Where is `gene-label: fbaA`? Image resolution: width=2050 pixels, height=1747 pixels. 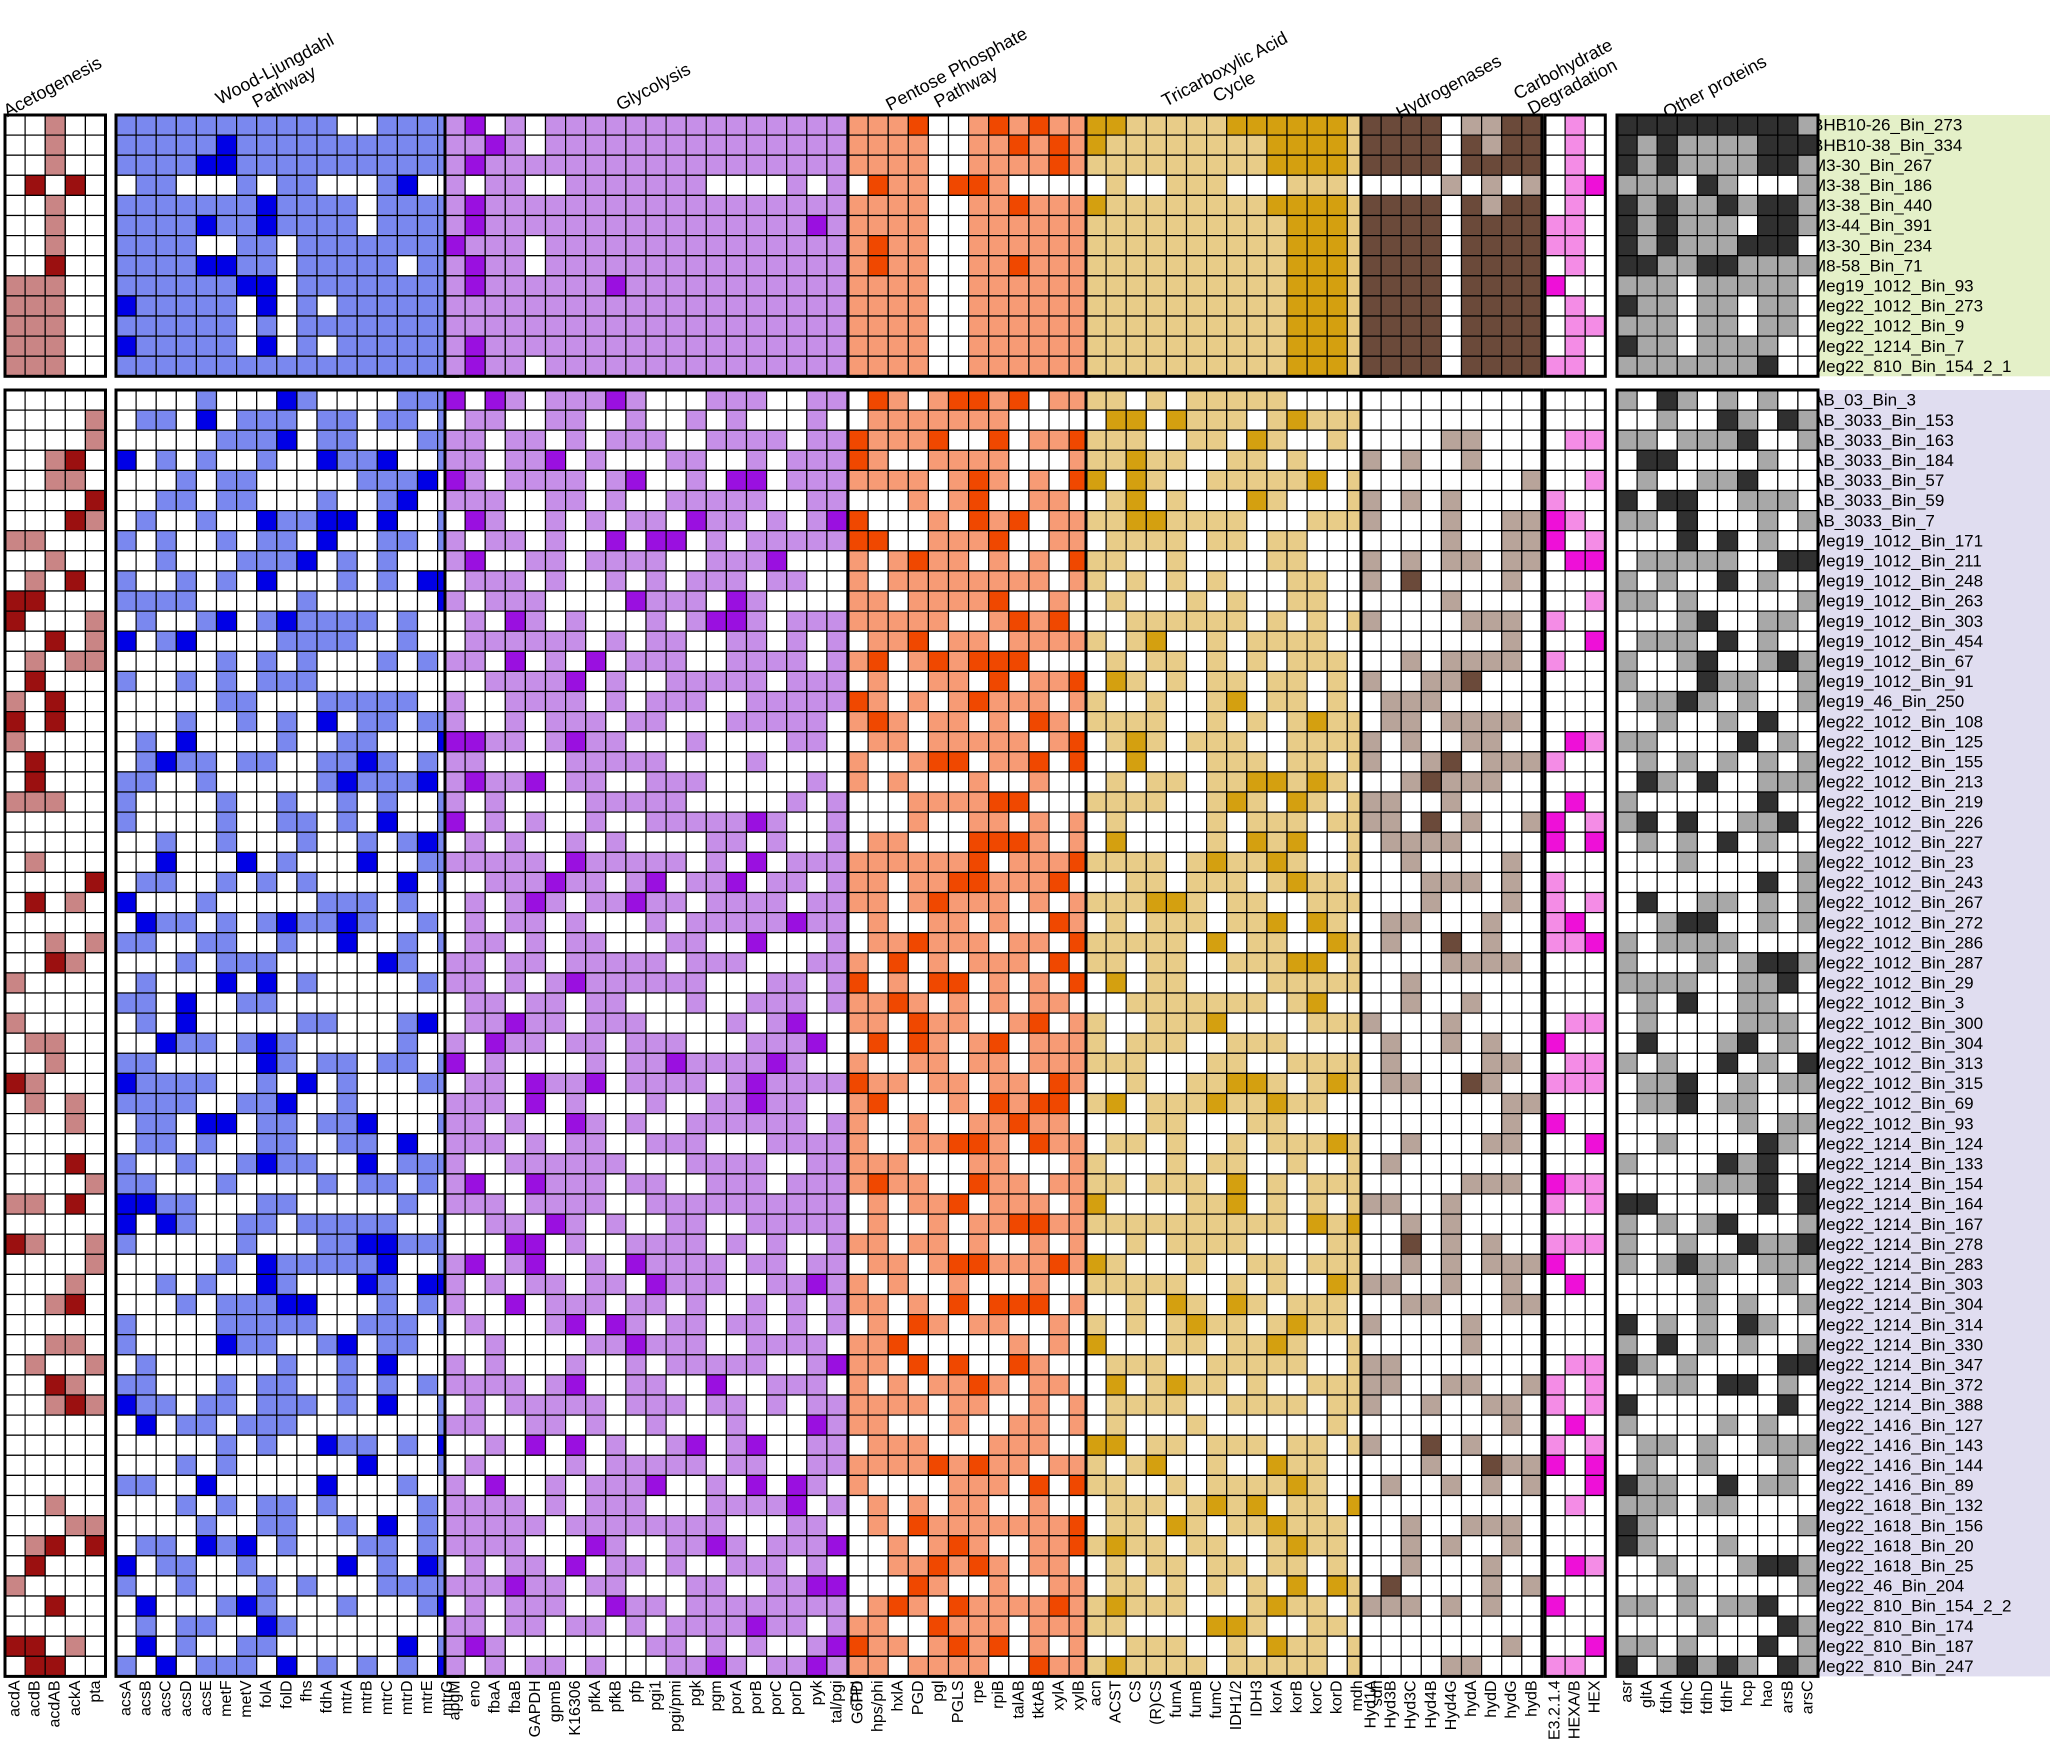
gene-label: fbaA is located at coordinates (495, 1696).